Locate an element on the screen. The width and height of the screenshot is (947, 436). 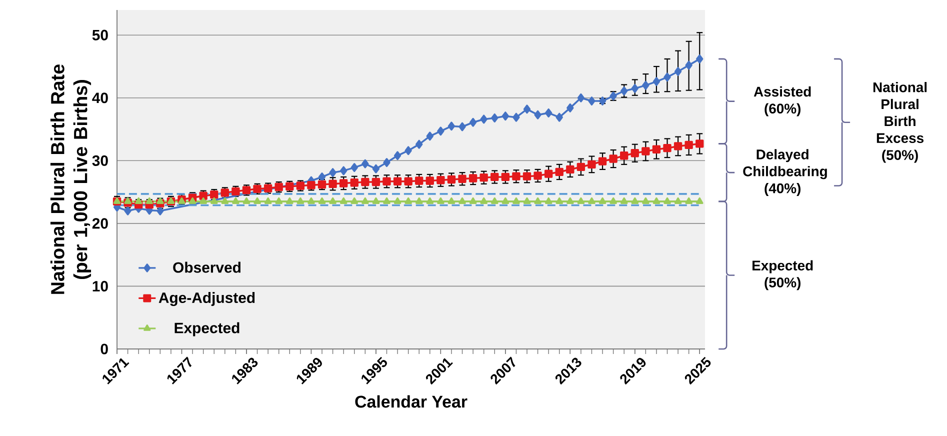
text: Assisted (60%) is located at coordinates (782, 101).